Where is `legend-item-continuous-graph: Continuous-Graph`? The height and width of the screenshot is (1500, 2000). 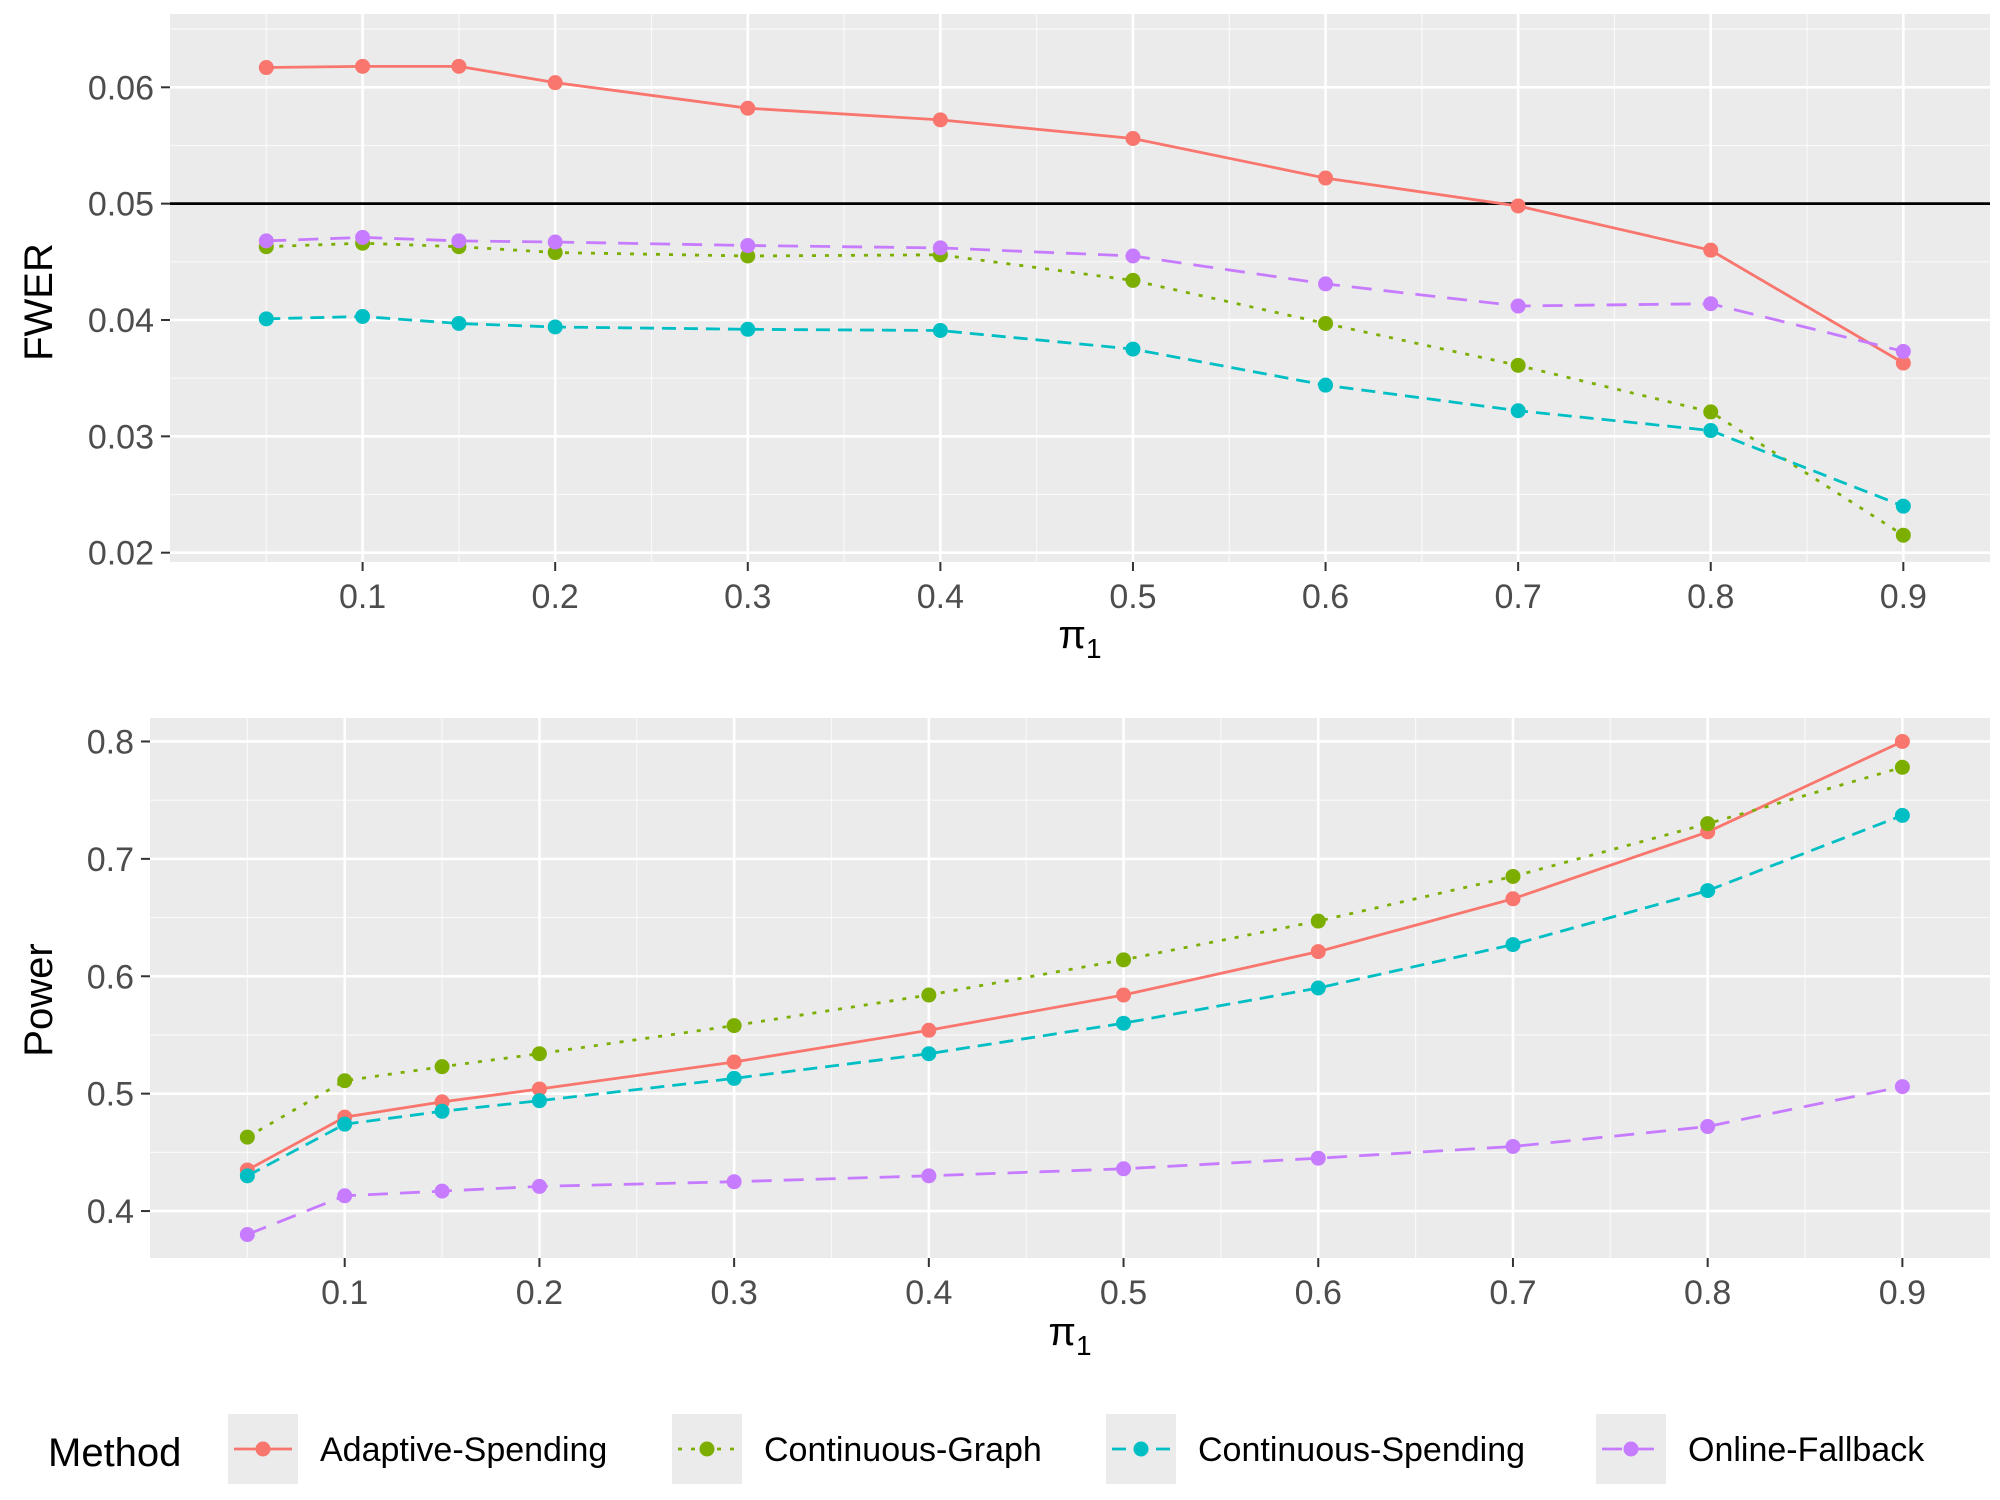 legend-item-continuous-graph: Continuous-Graph is located at coordinates (857, 1449).